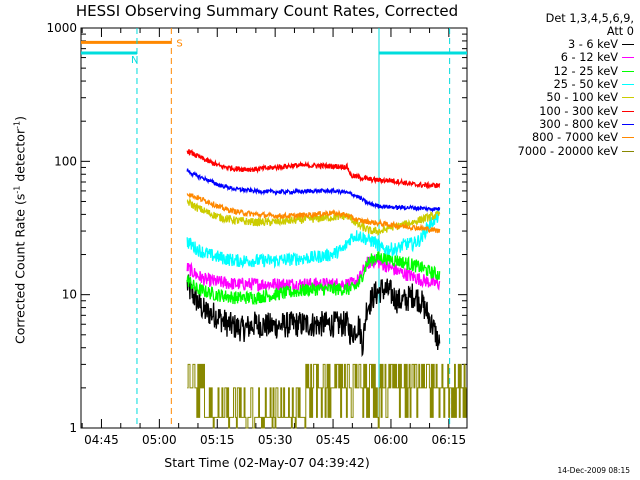  I want to click on timestamp: 14-Dec-2009 08:15, so click(593, 470).